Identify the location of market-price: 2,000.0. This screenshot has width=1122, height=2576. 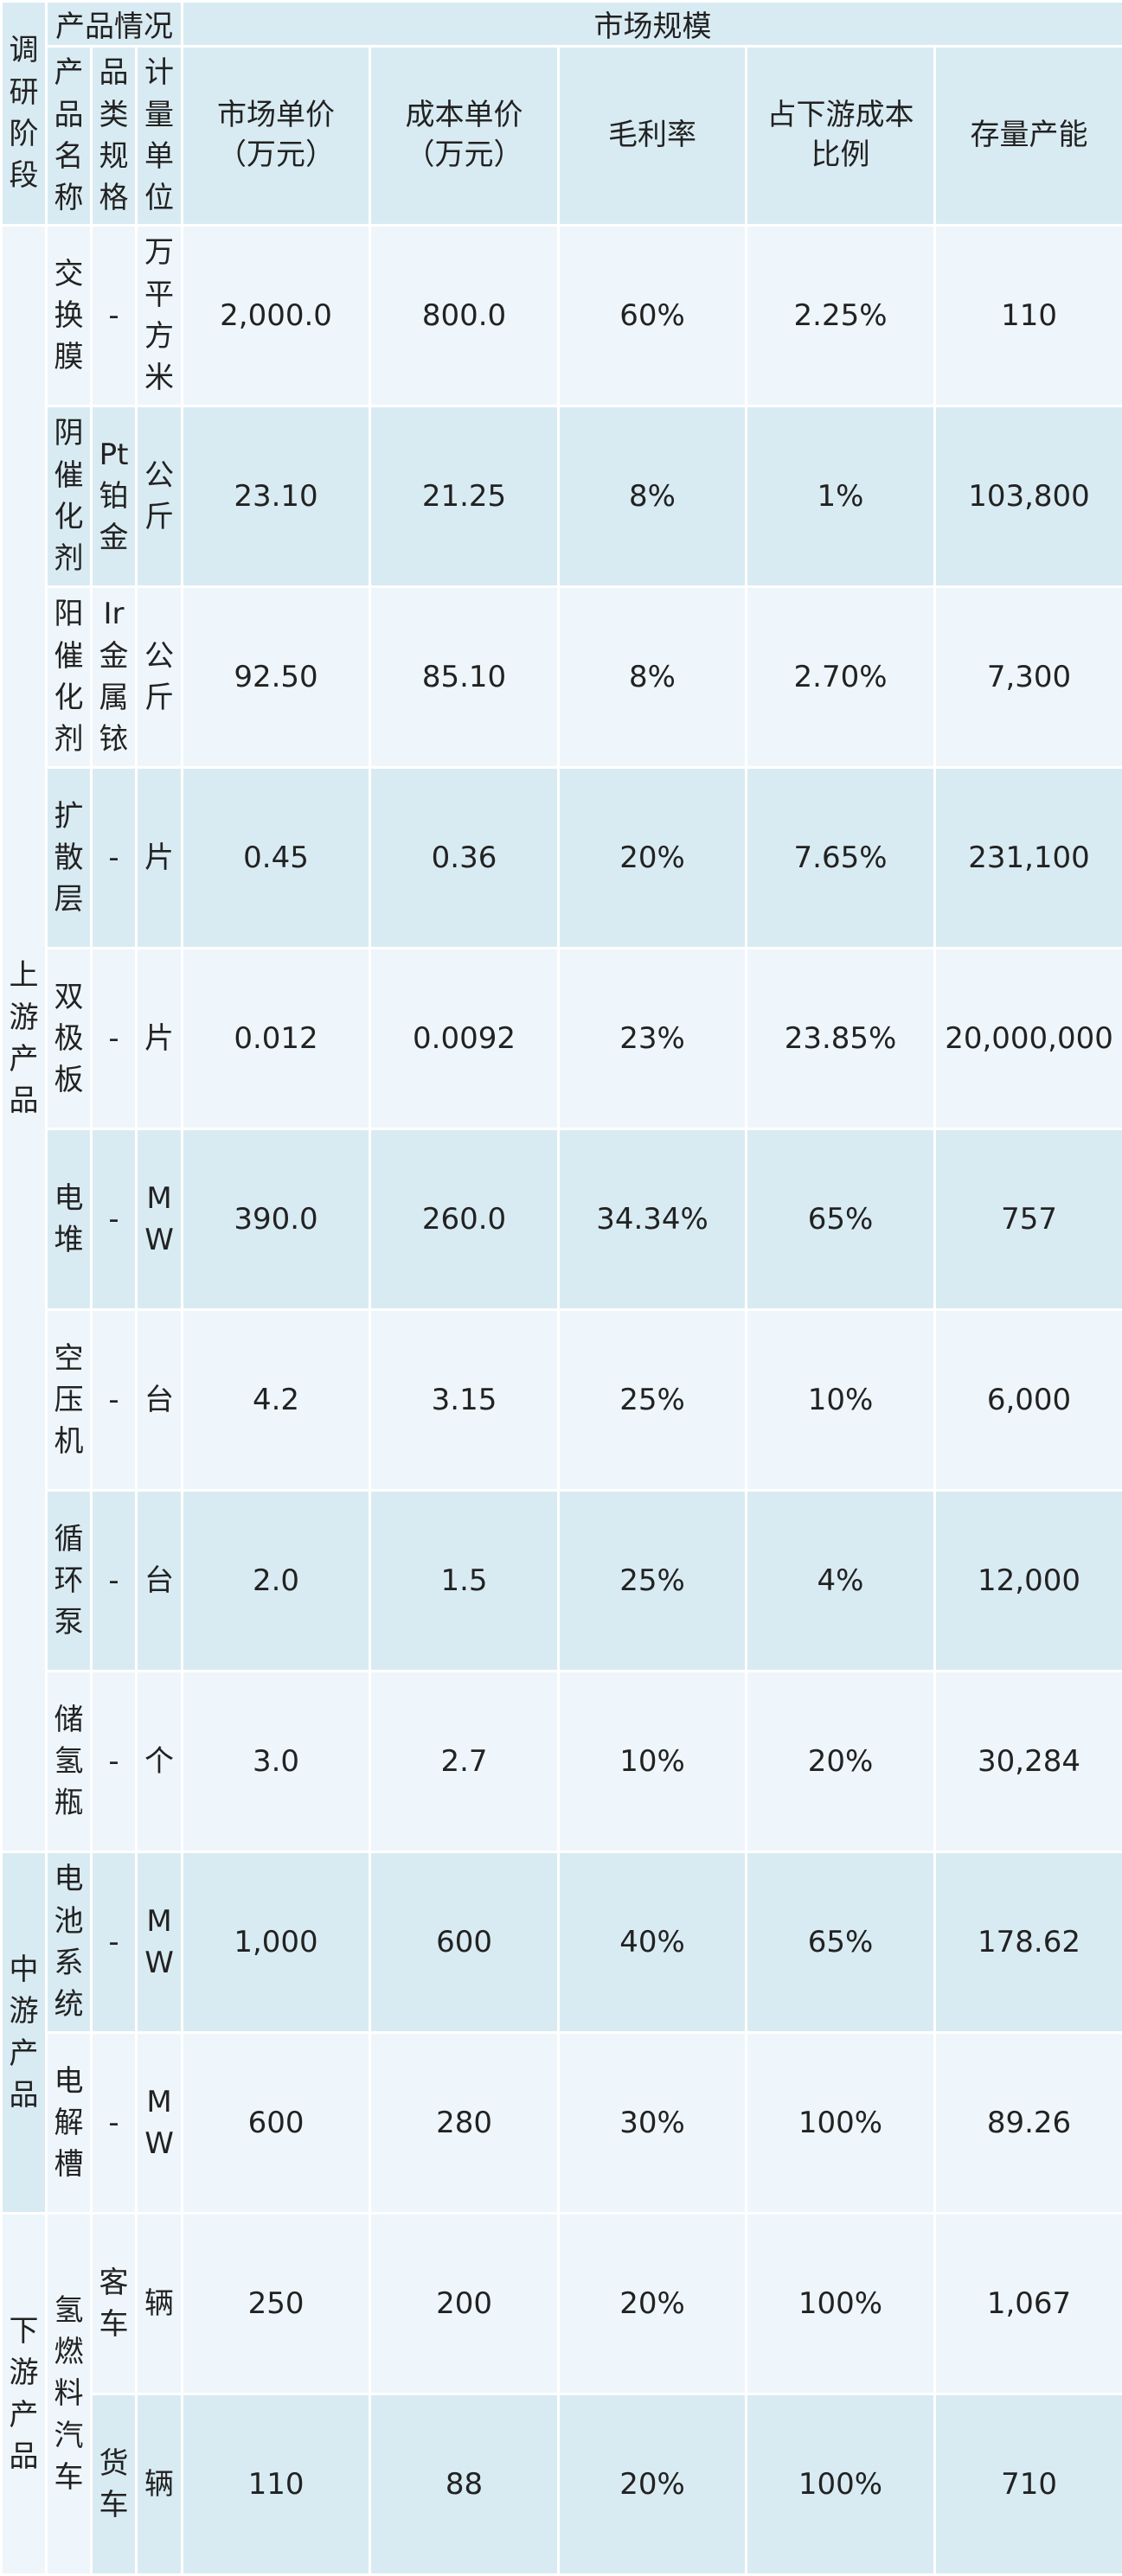
(276, 316).